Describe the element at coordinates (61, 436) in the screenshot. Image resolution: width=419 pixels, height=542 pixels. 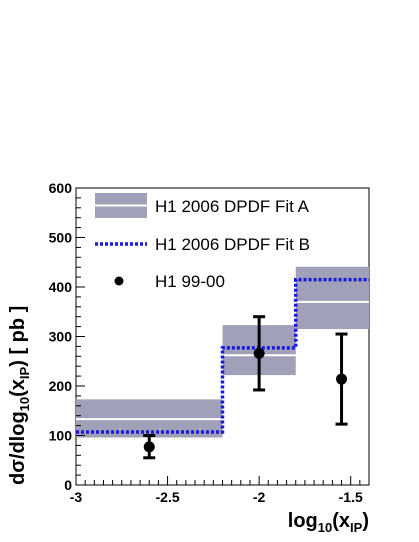
I see `y-tick-label-1: 100` at that location.